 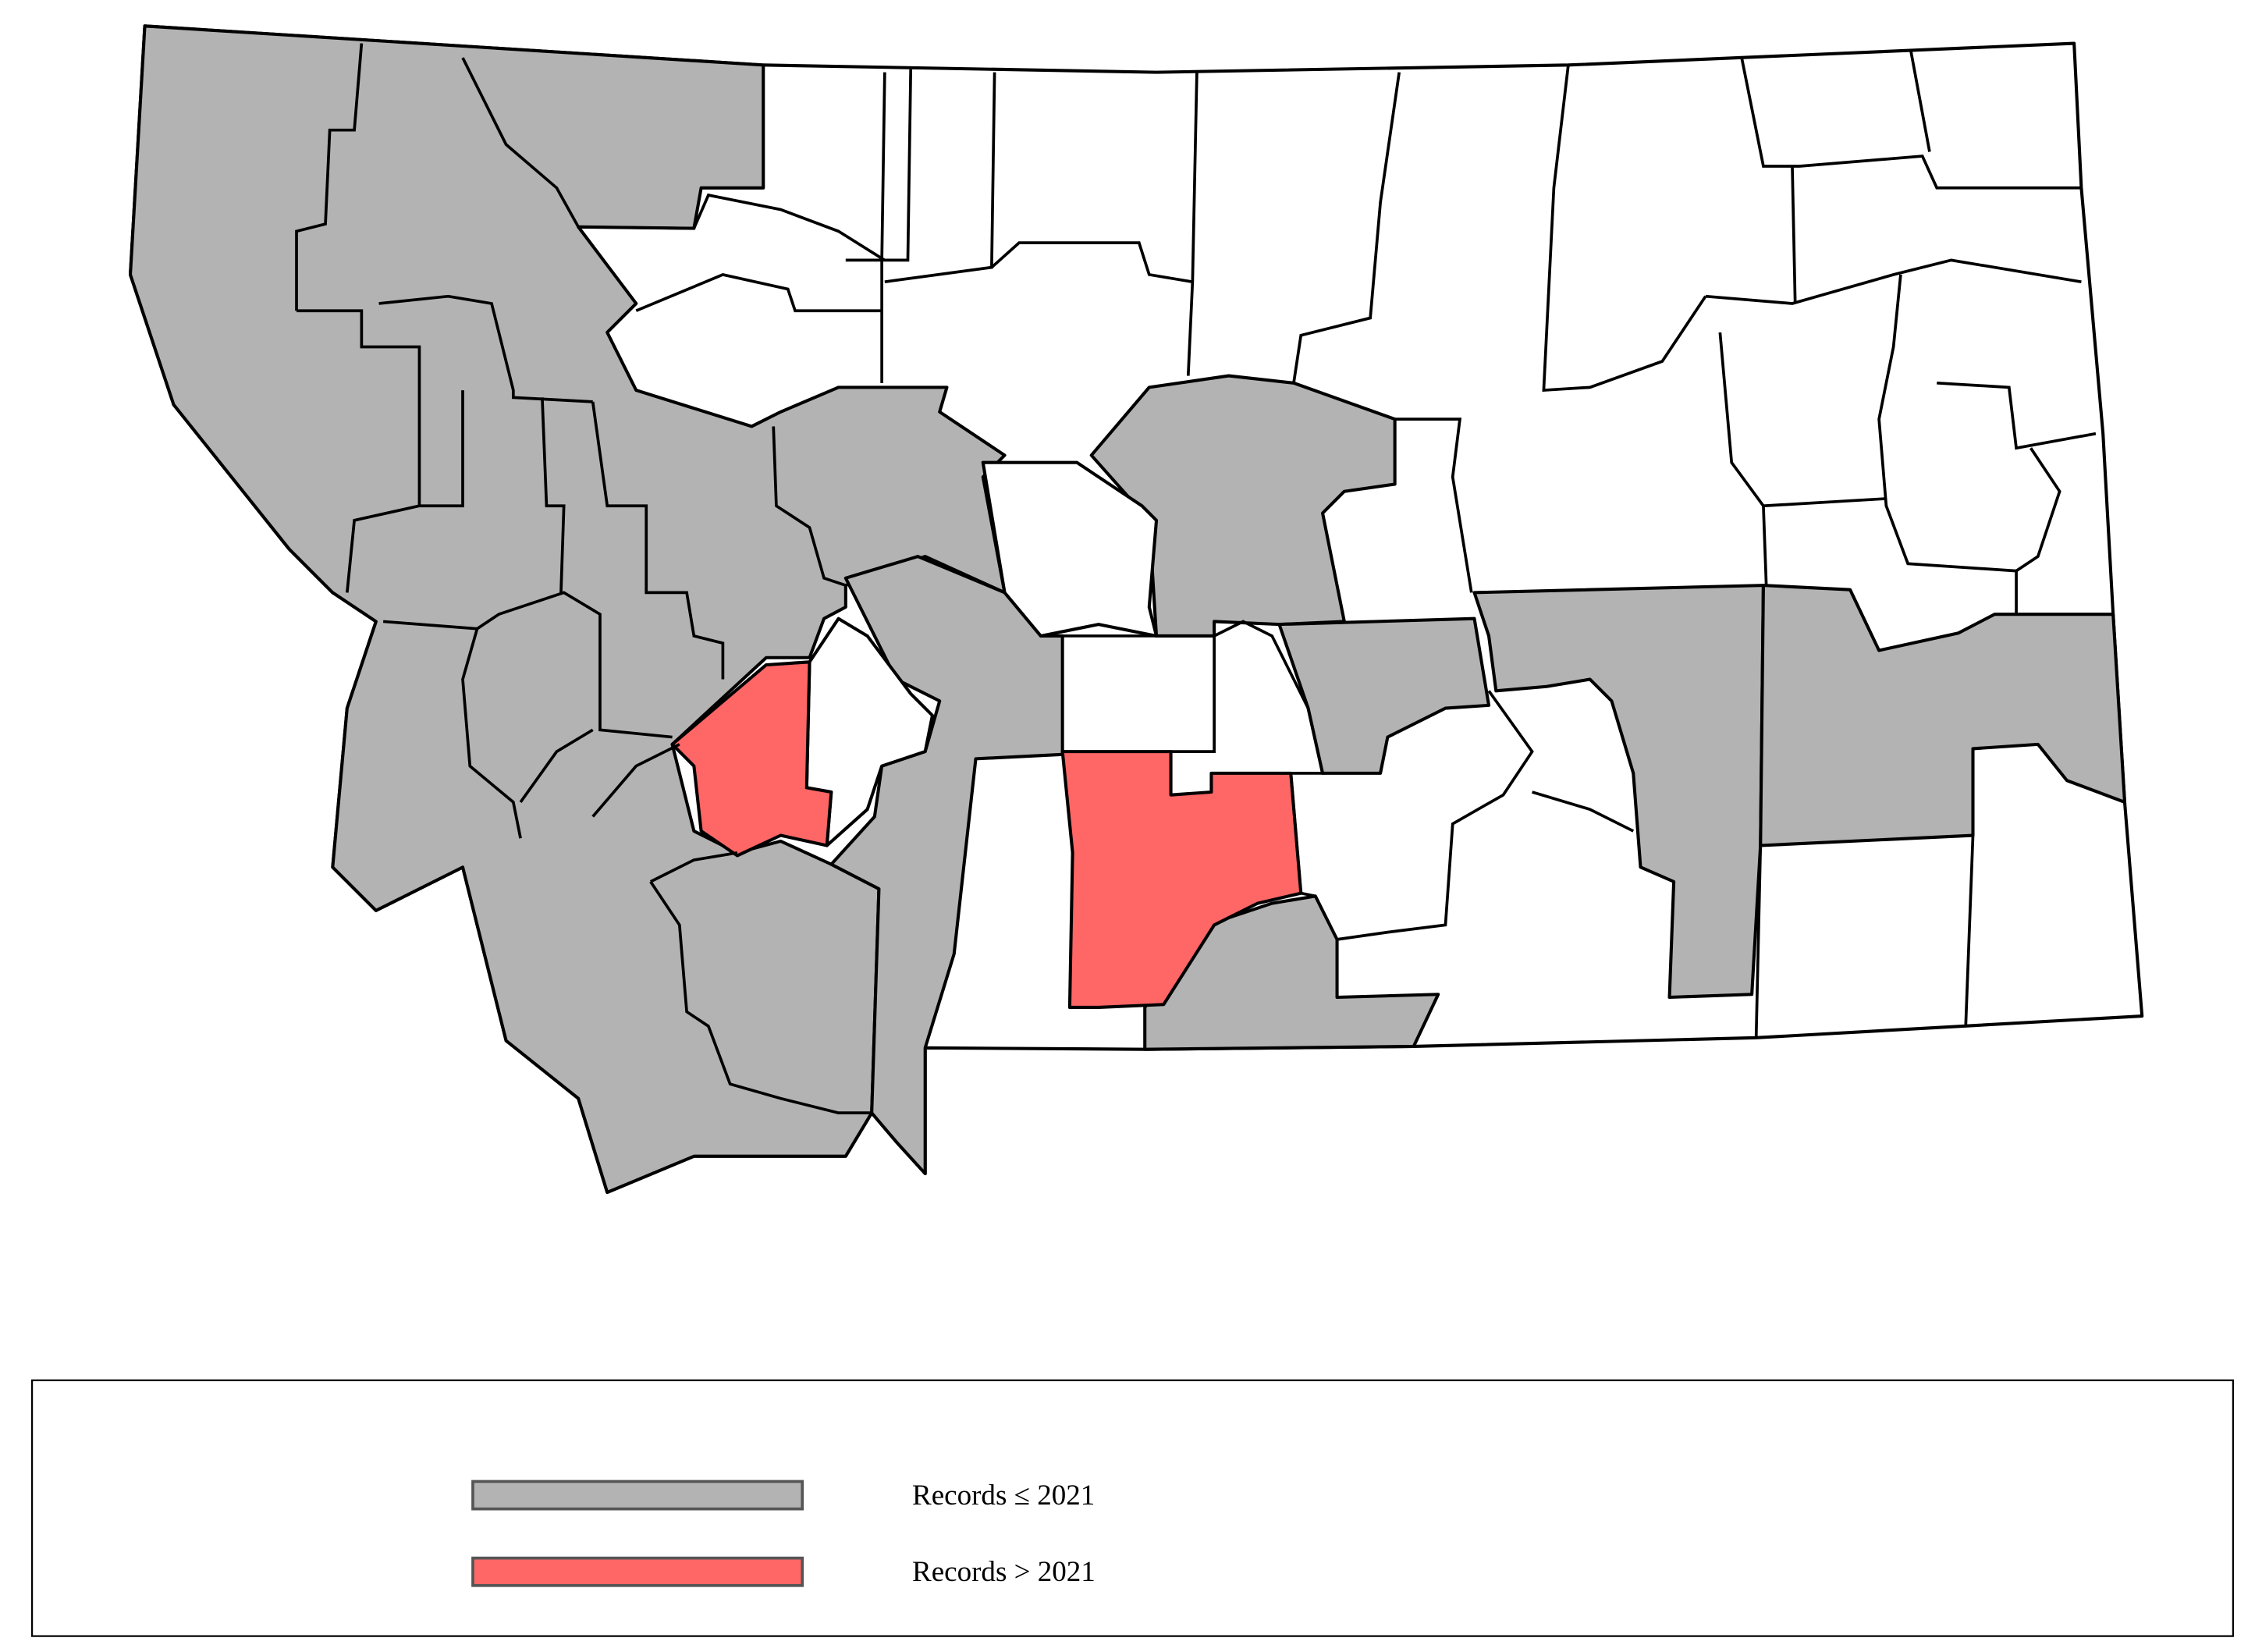 What do you see at coordinates (1070, 549) in the screenshot?
I see `county-judith-basin-white` at bounding box center [1070, 549].